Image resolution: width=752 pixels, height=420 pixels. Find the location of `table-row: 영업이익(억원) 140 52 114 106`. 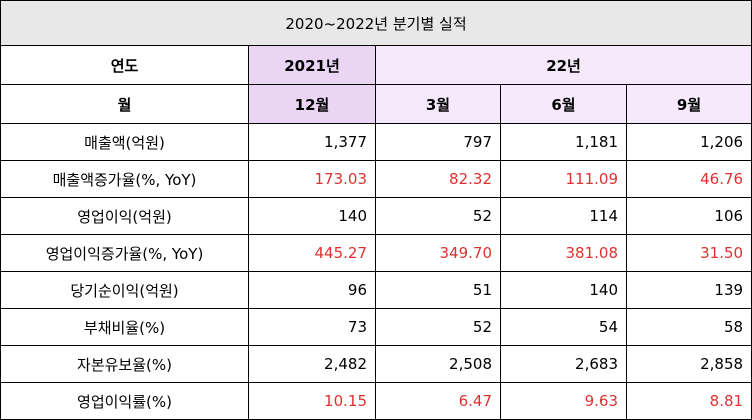

table-row: 영업이익(억원) 140 52 114 106 is located at coordinates (376, 216).